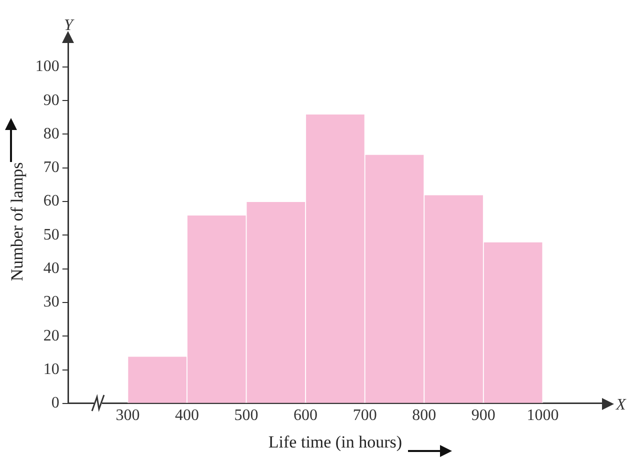 This screenshot has height=463, width=630. What do you see at coordinates (51, 235) in the screenshot?
I see `y-tick-label: 50` at bounding box center [51, 235].